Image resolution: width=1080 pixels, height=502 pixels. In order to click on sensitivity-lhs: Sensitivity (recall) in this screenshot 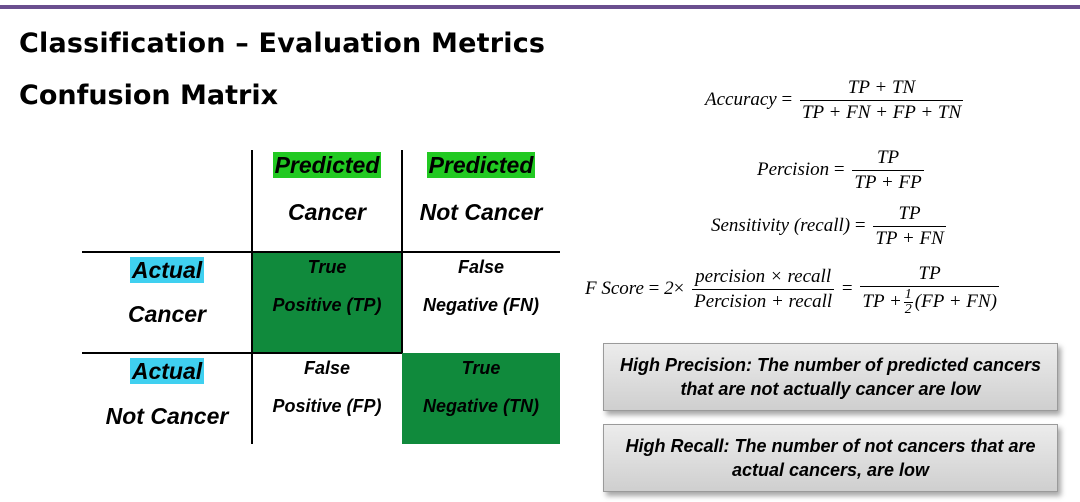, I will do `click(781, 225)`.